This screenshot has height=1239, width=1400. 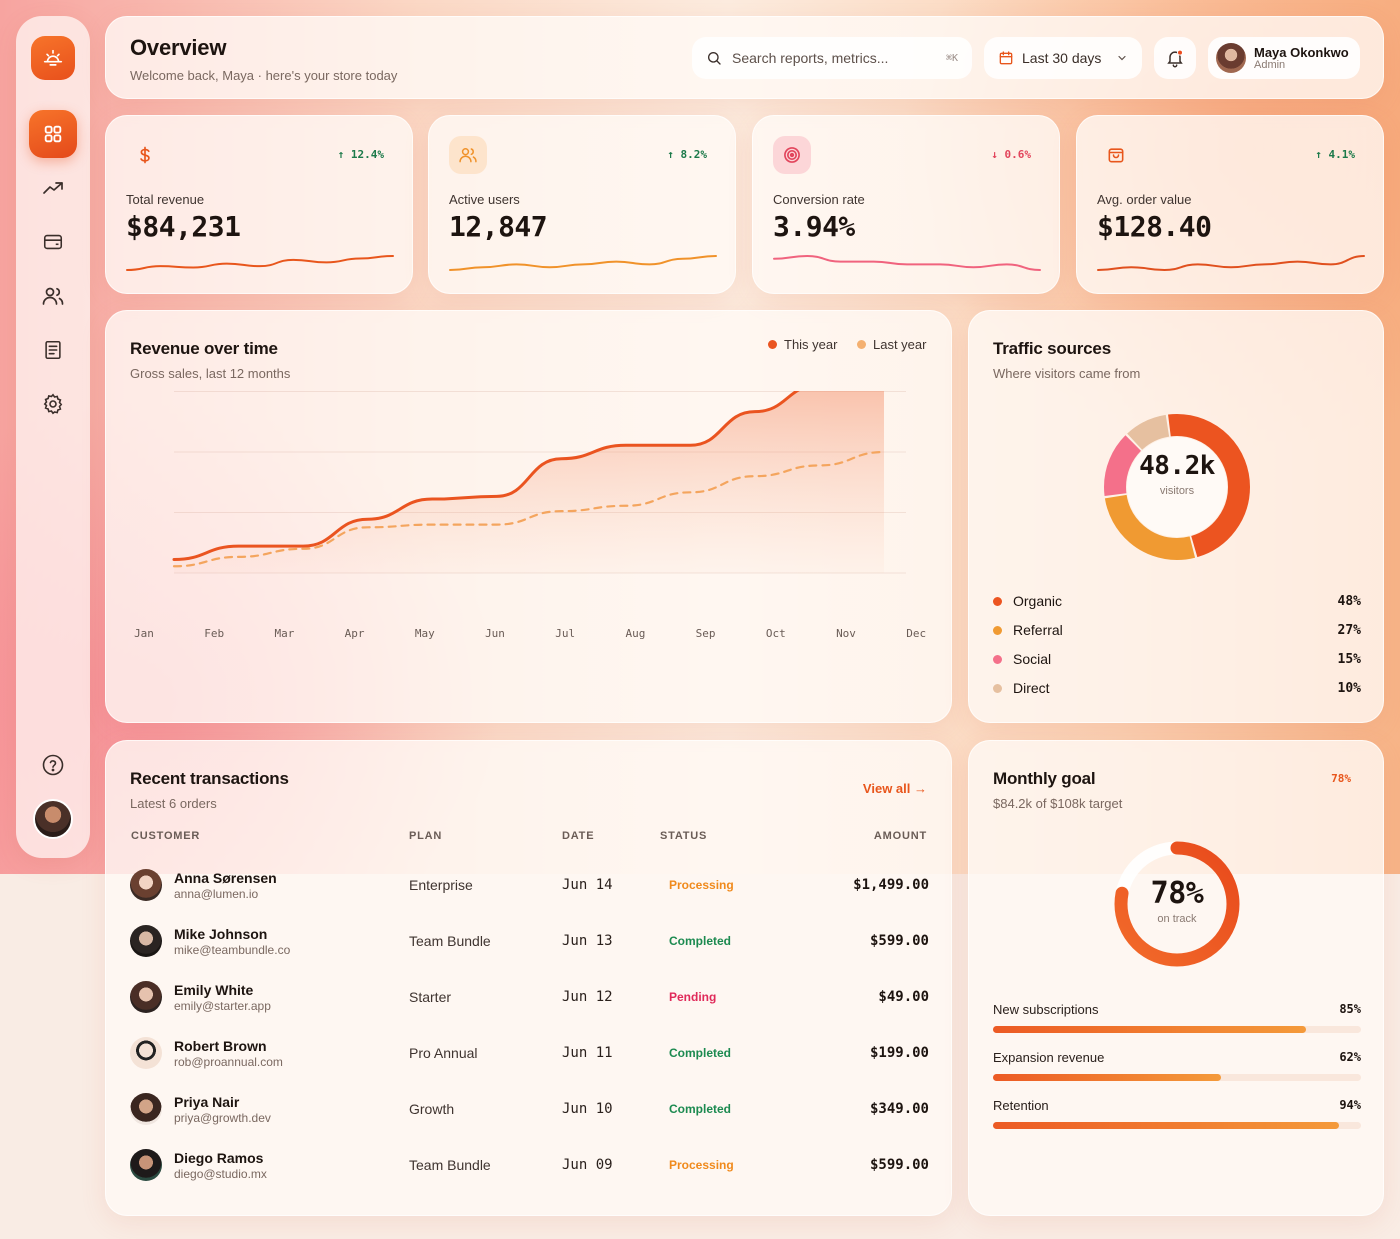 I want to click on revenue-title: Revenue over time, so click(x=204, y=348).